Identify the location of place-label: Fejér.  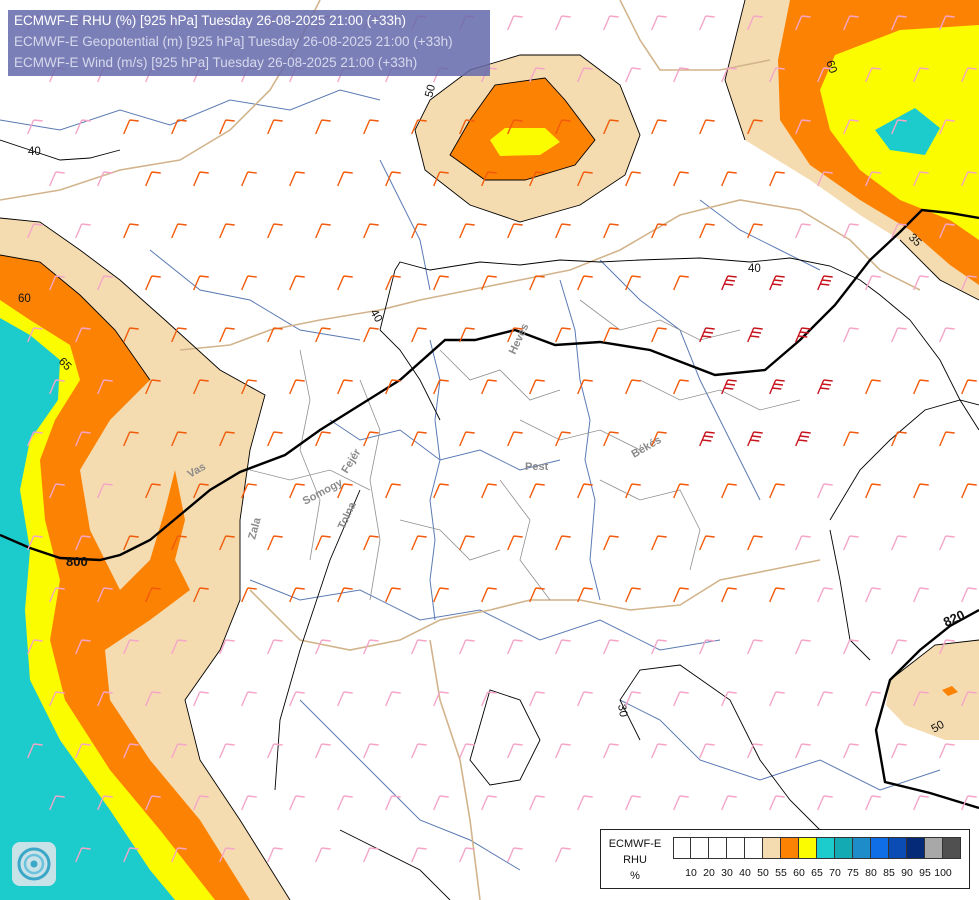
(351, 460).